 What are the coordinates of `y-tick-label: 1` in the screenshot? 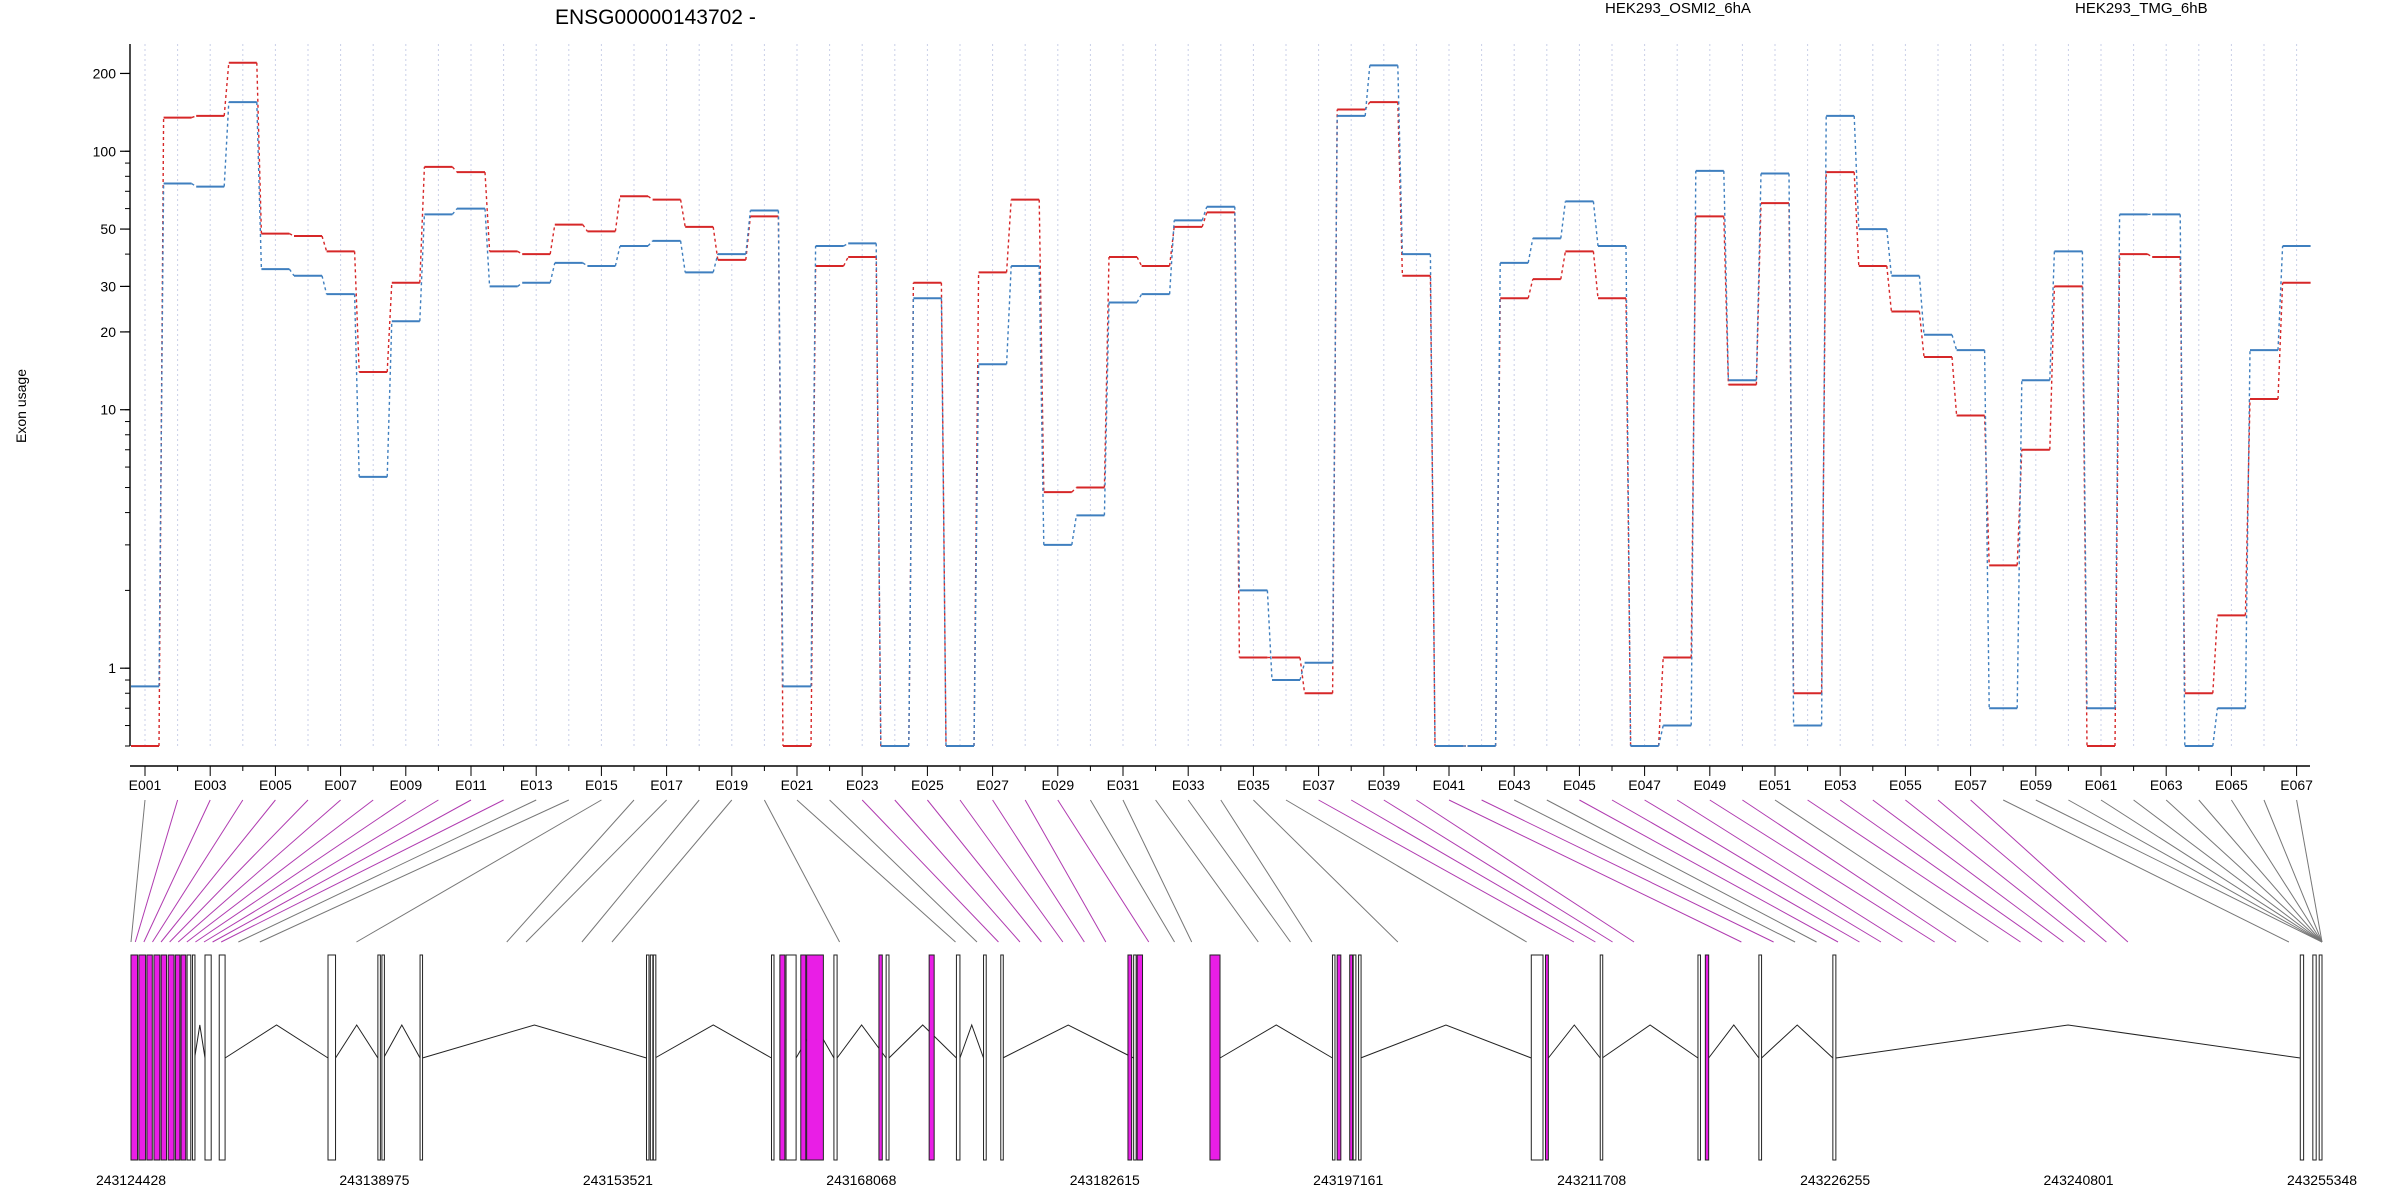 It's located at (112, 668).